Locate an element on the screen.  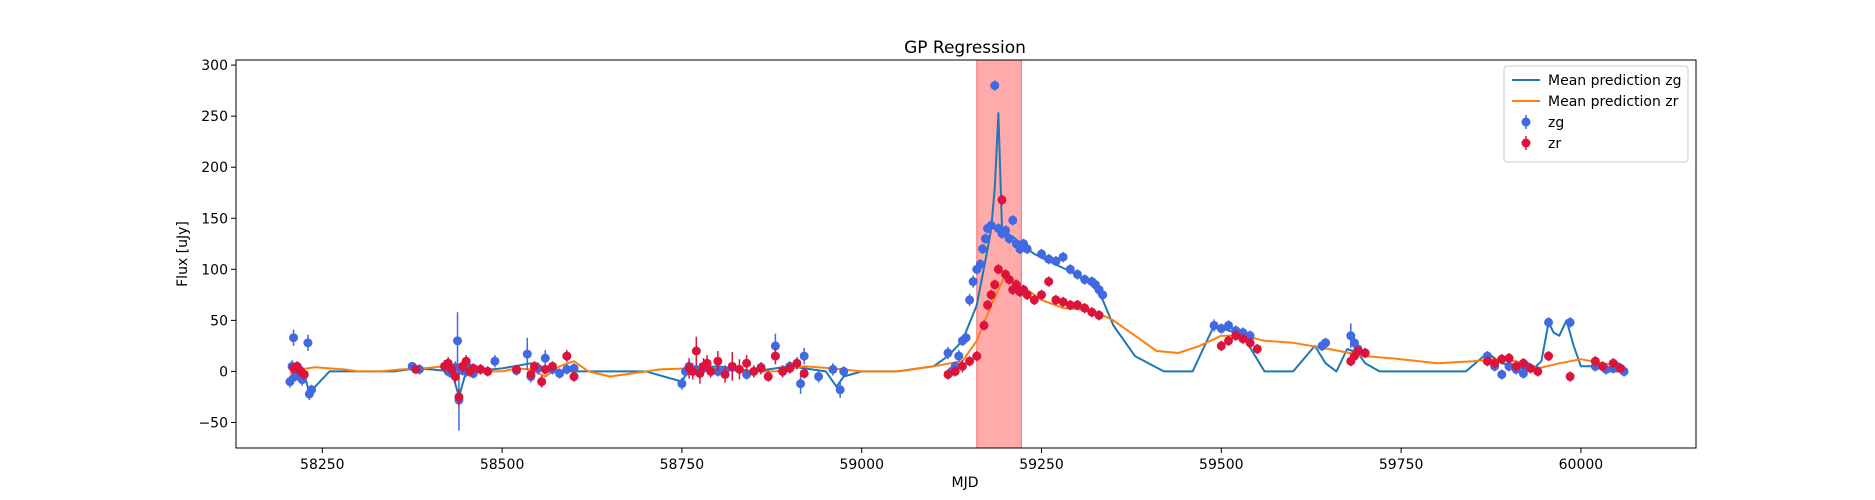
y-tick-label: 150 is located at coordinates (214, 219).